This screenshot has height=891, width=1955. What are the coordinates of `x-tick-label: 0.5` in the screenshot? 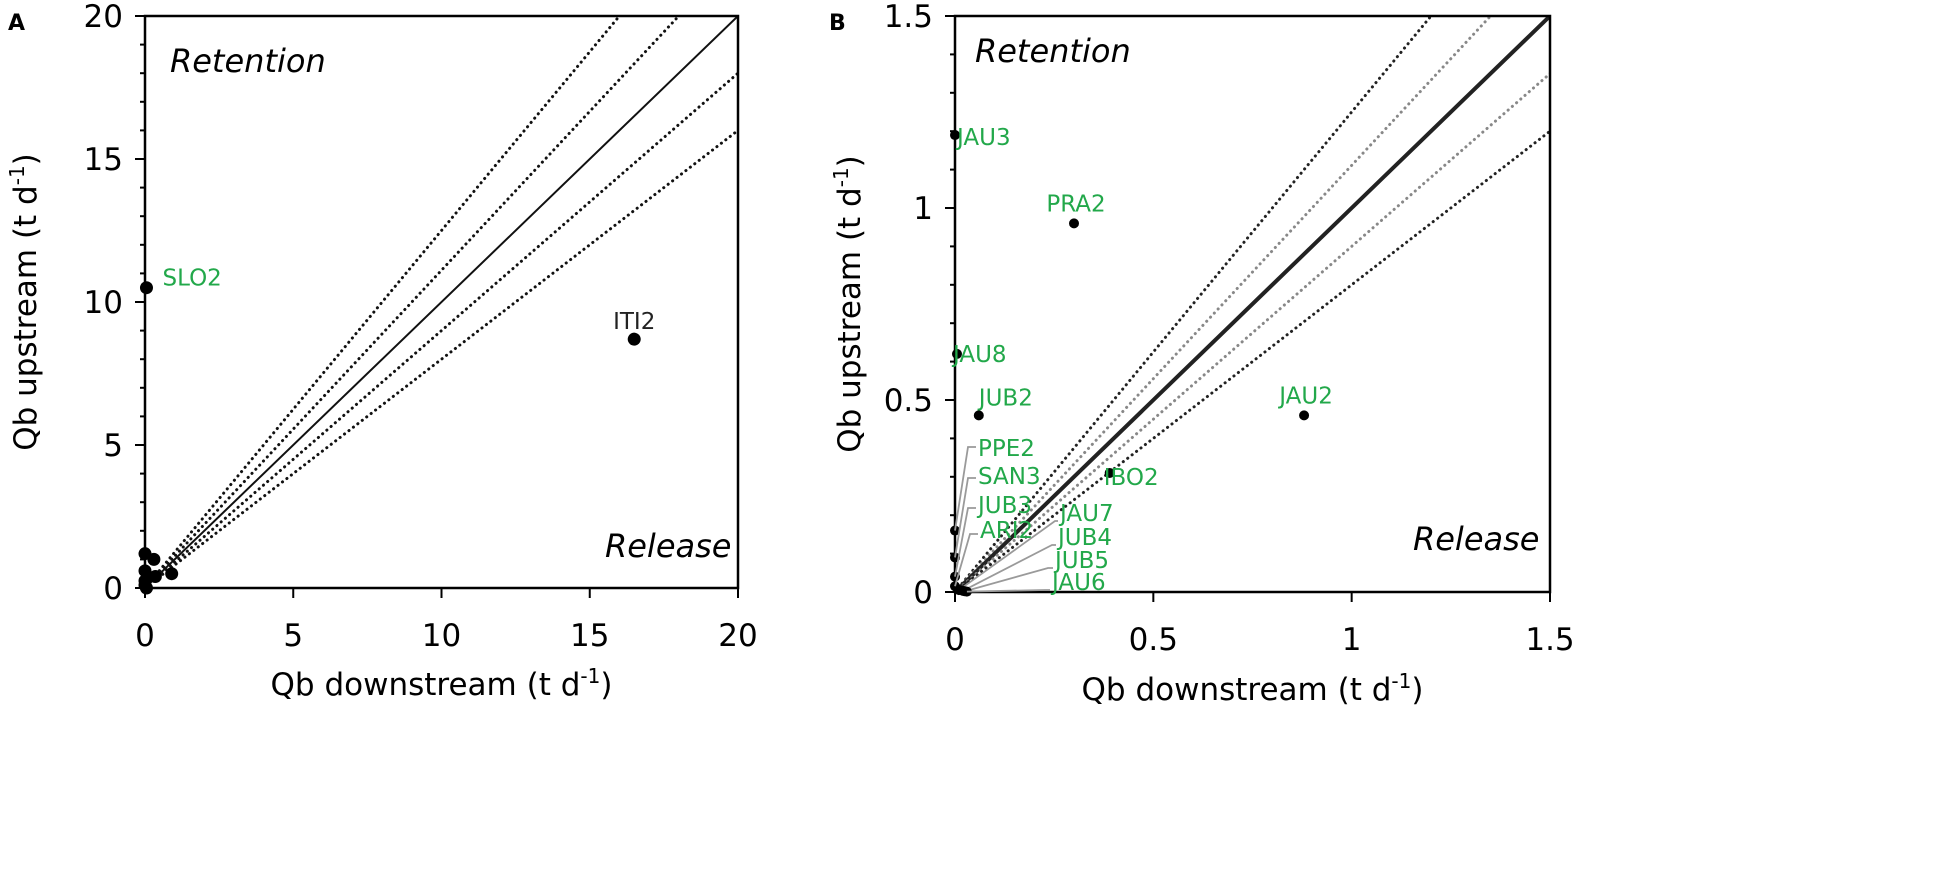 It's located at (1153, 640).